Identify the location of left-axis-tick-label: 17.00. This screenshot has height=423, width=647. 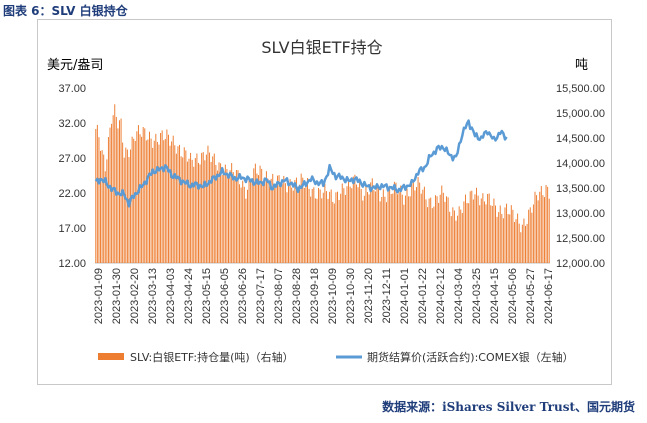
(72, 229).